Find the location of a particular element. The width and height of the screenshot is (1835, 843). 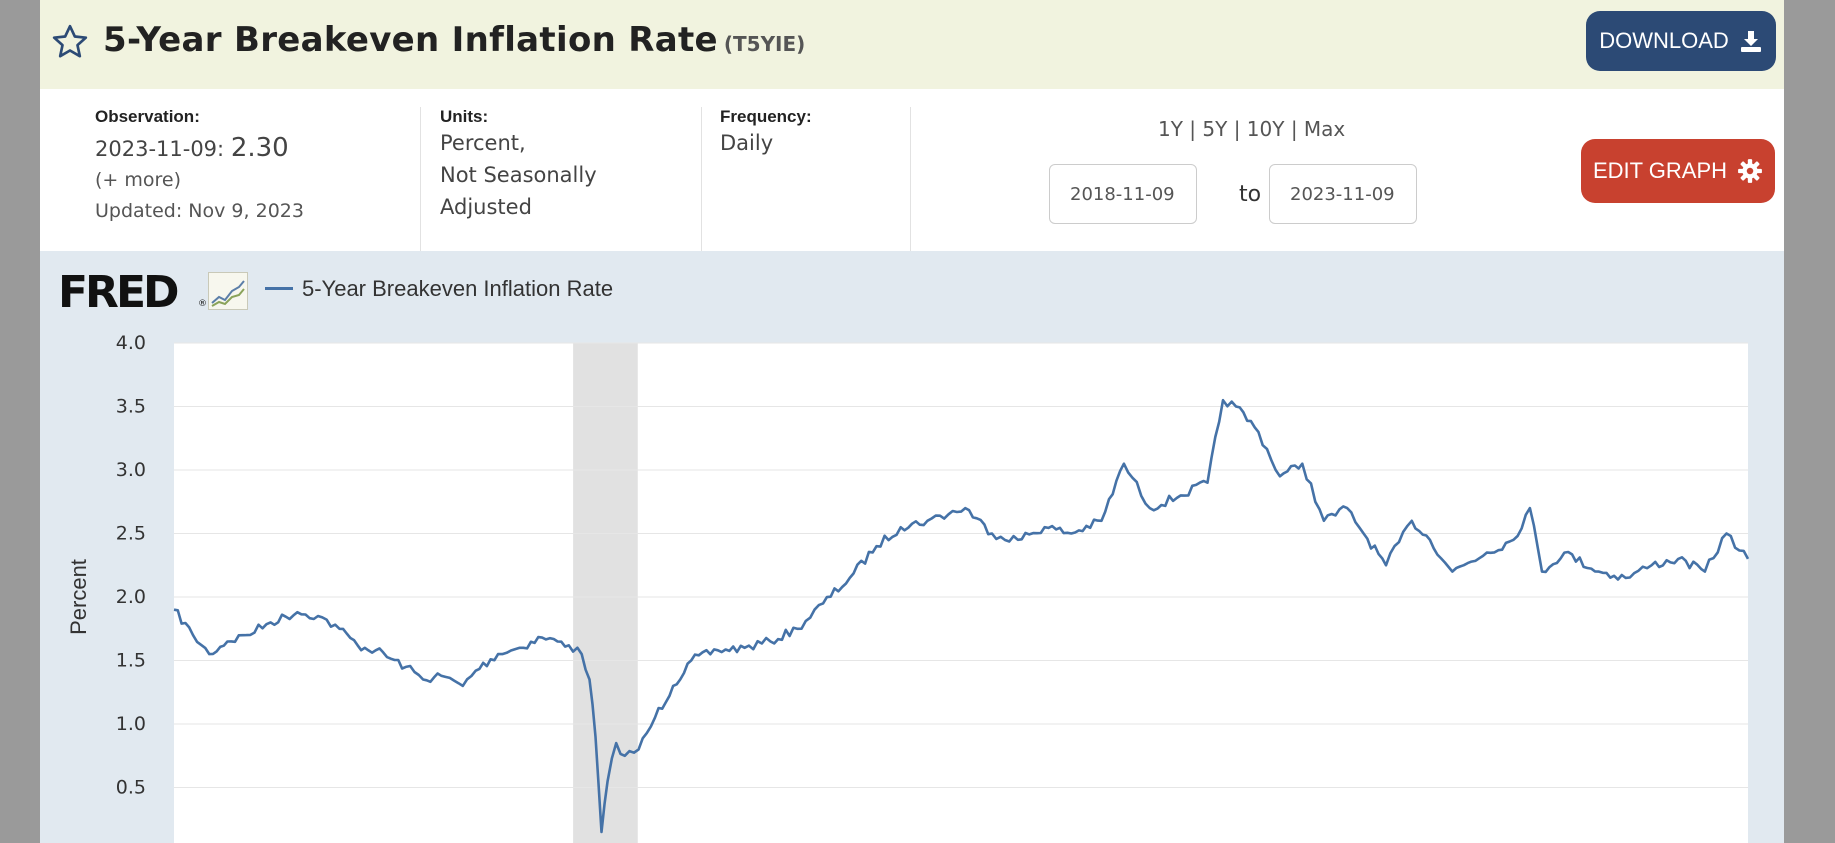

y-tick-label: 1.0 is located at coordinates (131, 724).